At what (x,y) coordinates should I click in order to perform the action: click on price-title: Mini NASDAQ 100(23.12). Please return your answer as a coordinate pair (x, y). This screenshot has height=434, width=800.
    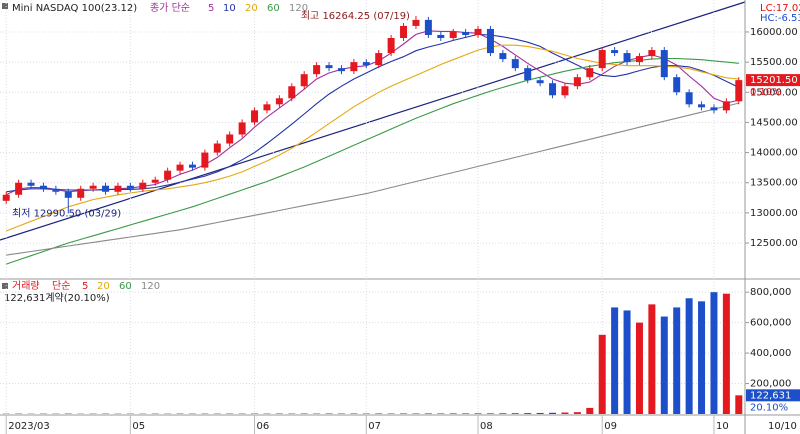
    Looking at the image, I should click on (74, 8).